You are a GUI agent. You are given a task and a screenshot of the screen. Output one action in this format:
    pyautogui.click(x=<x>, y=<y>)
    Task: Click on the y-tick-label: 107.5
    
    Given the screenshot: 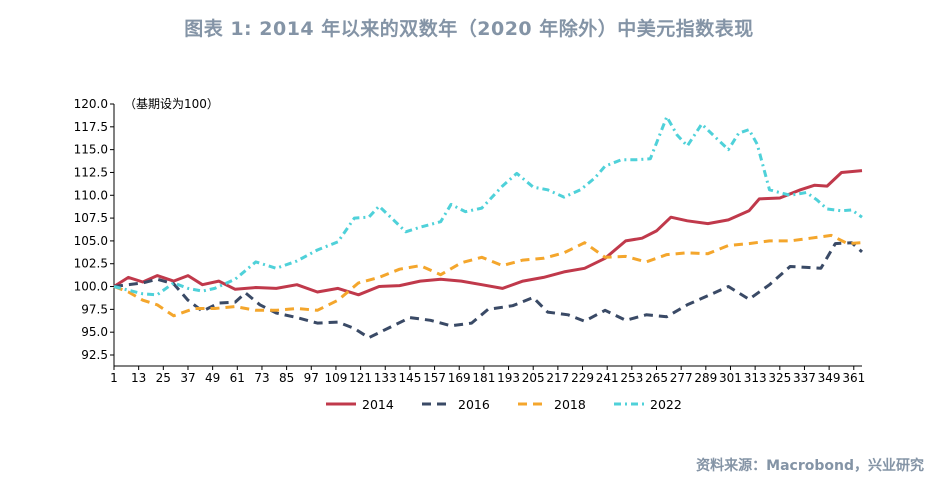 What is the action you would take?
    pyautogui.click(x=91, y=218)
    